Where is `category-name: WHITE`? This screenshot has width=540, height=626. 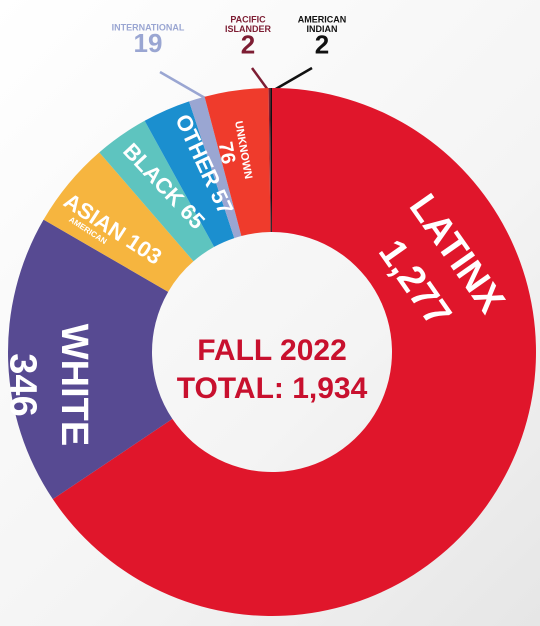 category-name: WHITE is located at coordinates (74, 385).